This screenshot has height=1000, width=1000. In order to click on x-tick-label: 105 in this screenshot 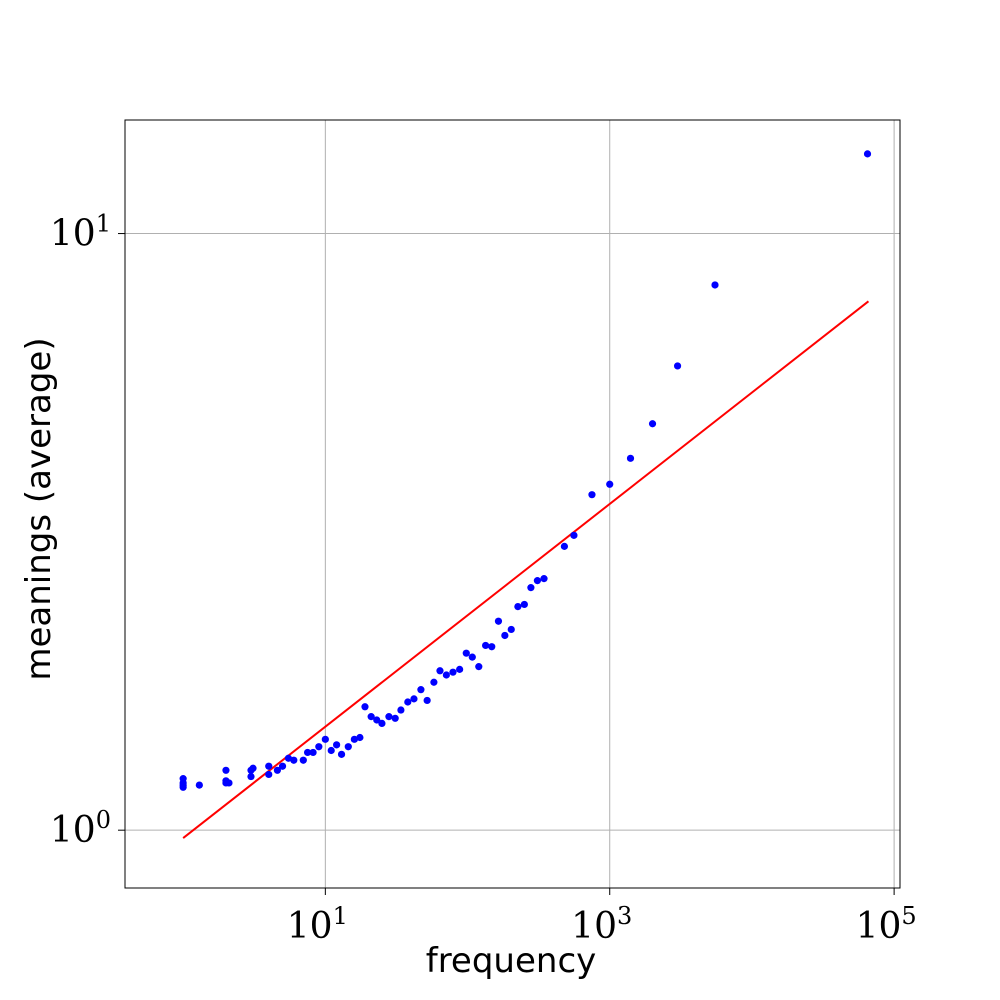, I will do `click(886, 924)`.